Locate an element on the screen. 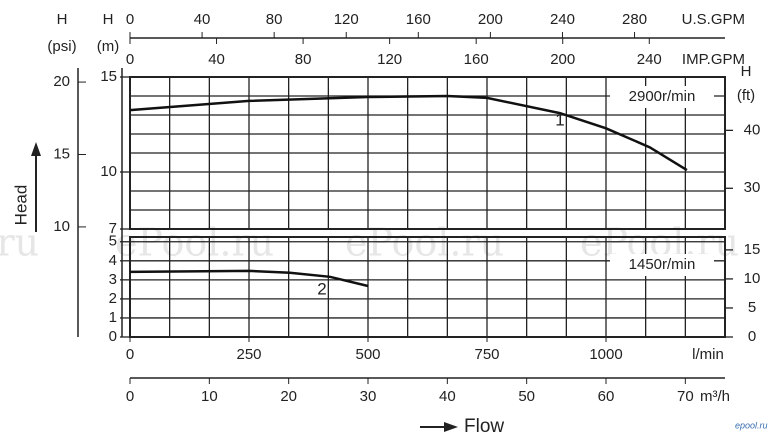 The image size is (768, 440). us_gpm-tick-label: 0 is located at coordinates (130, 19).